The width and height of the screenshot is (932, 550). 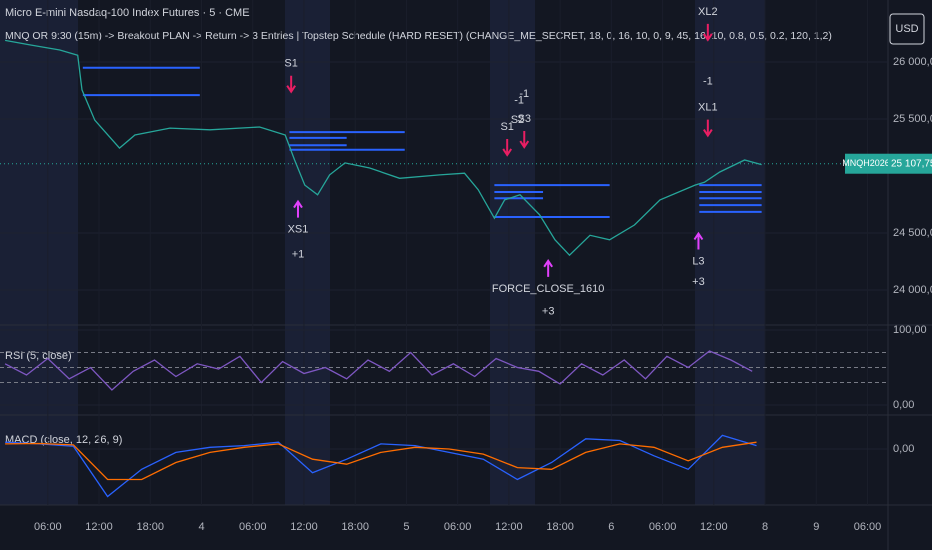 What do you see at coordinates (765, 527) in the screenshot?
I see `x-tick-label: 8` at bounding box center [765, 527].